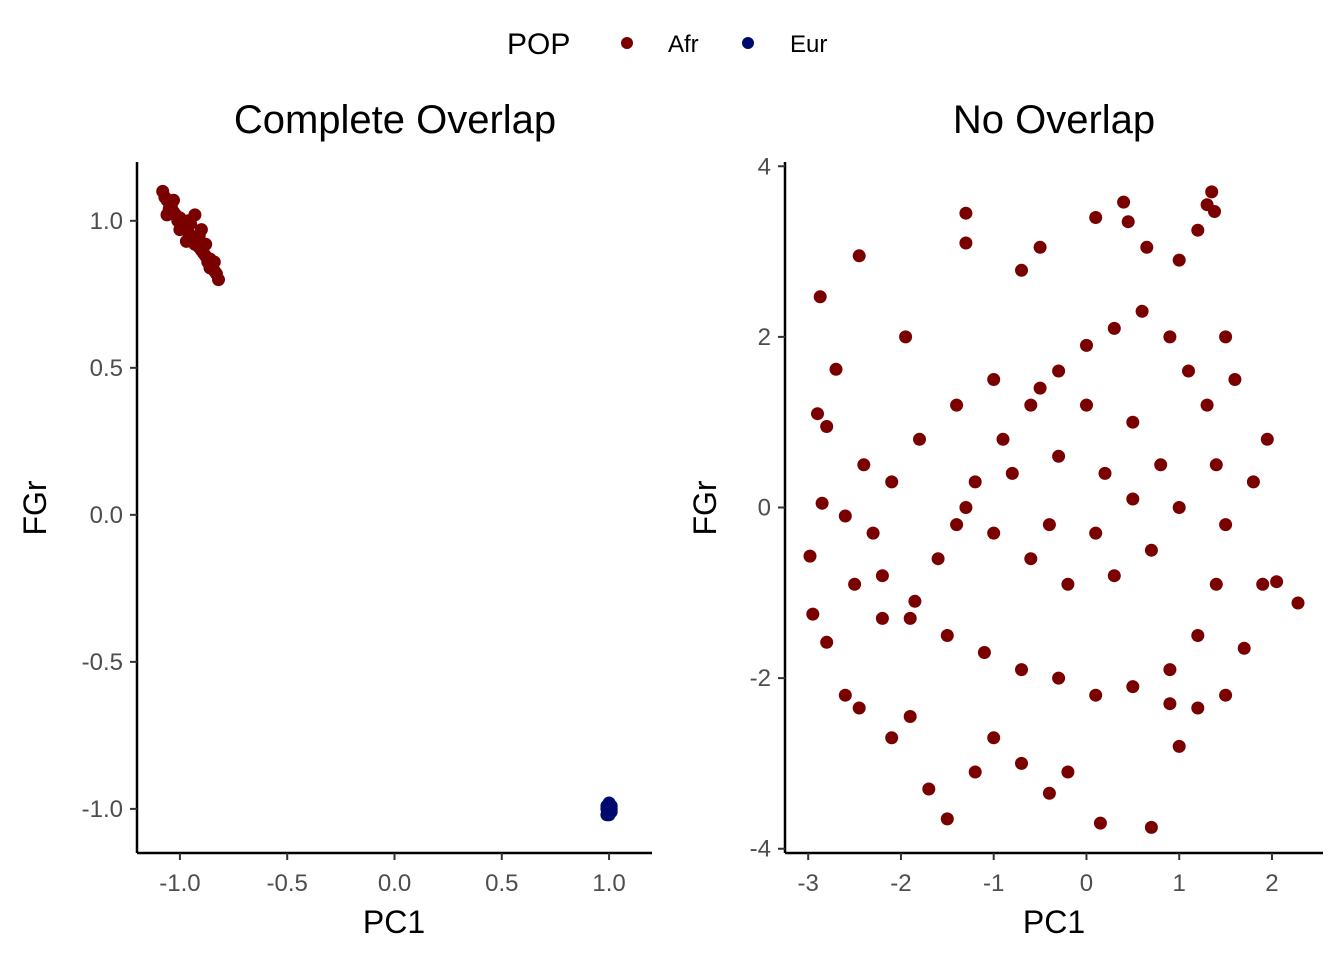 The image size is (1344, 960). I want to click on legend: POP Afr Eur, so click(667, 44).